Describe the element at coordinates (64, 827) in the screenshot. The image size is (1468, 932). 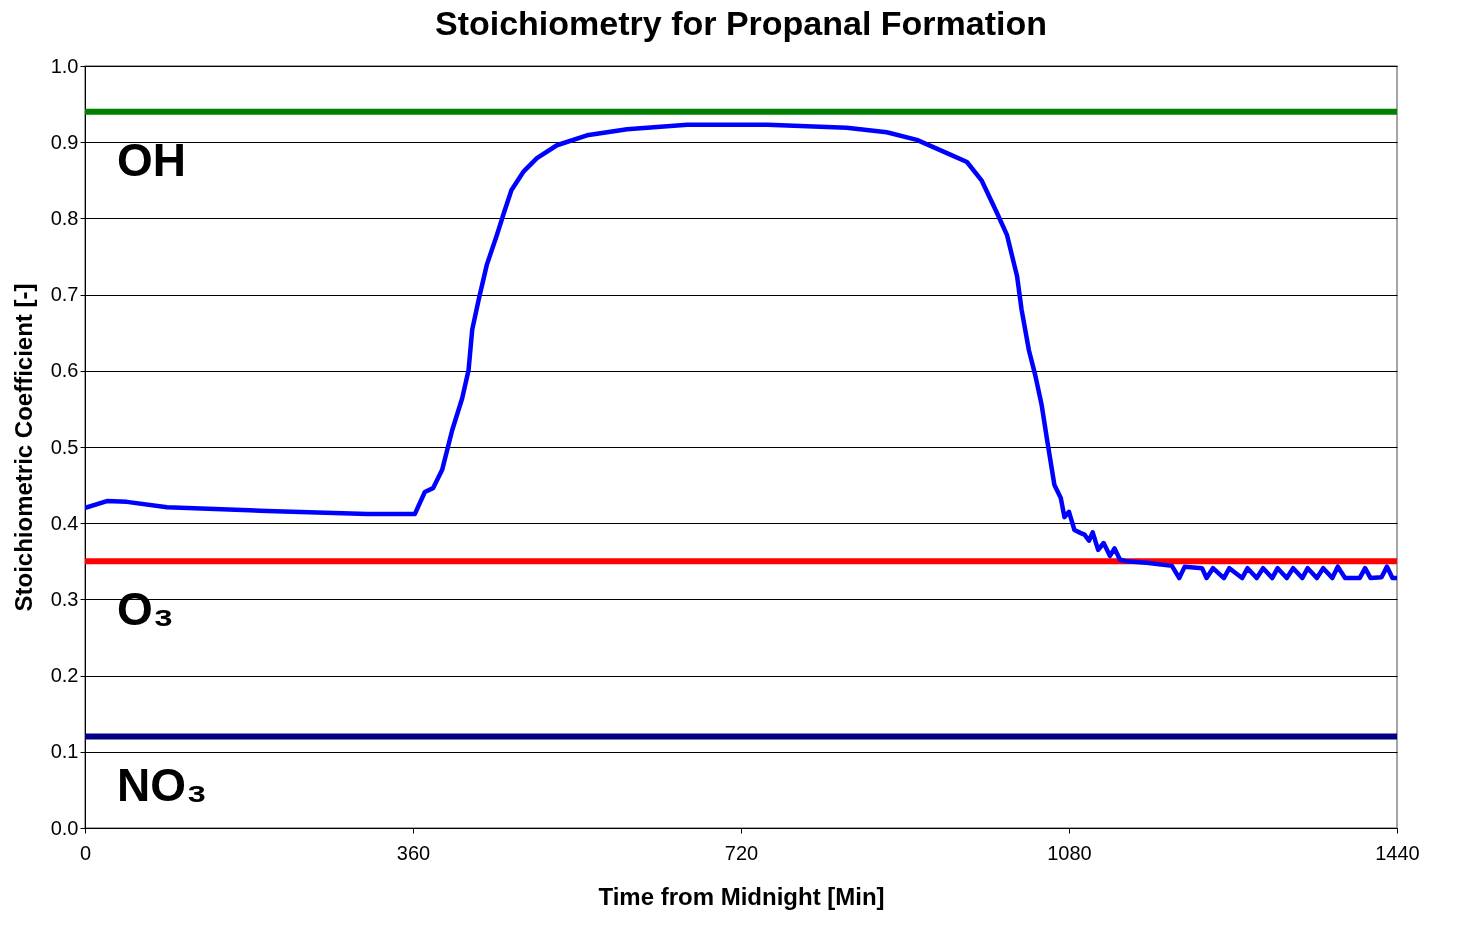
I see `y-tick-label: 0.0` at that location.